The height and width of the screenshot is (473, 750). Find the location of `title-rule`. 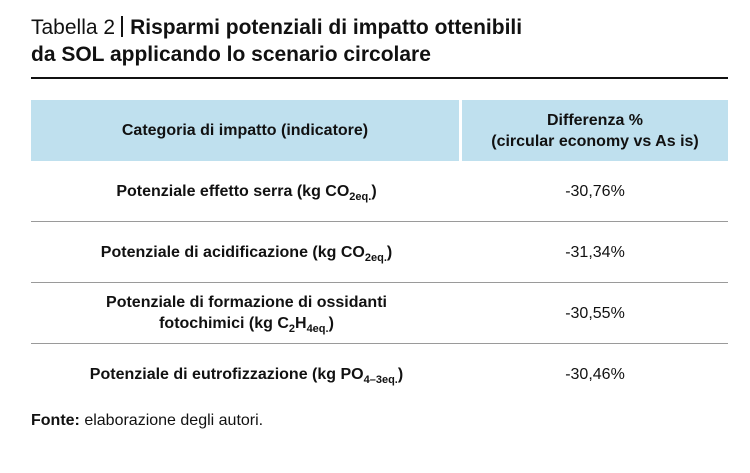

title-rule is located at coordinates (379, 78).